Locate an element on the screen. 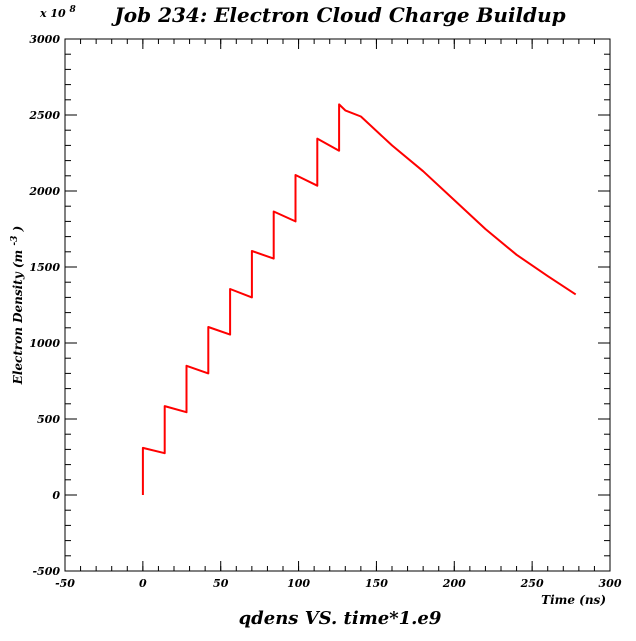  x-tick-label: 250 is located at coordinates (532, 583).